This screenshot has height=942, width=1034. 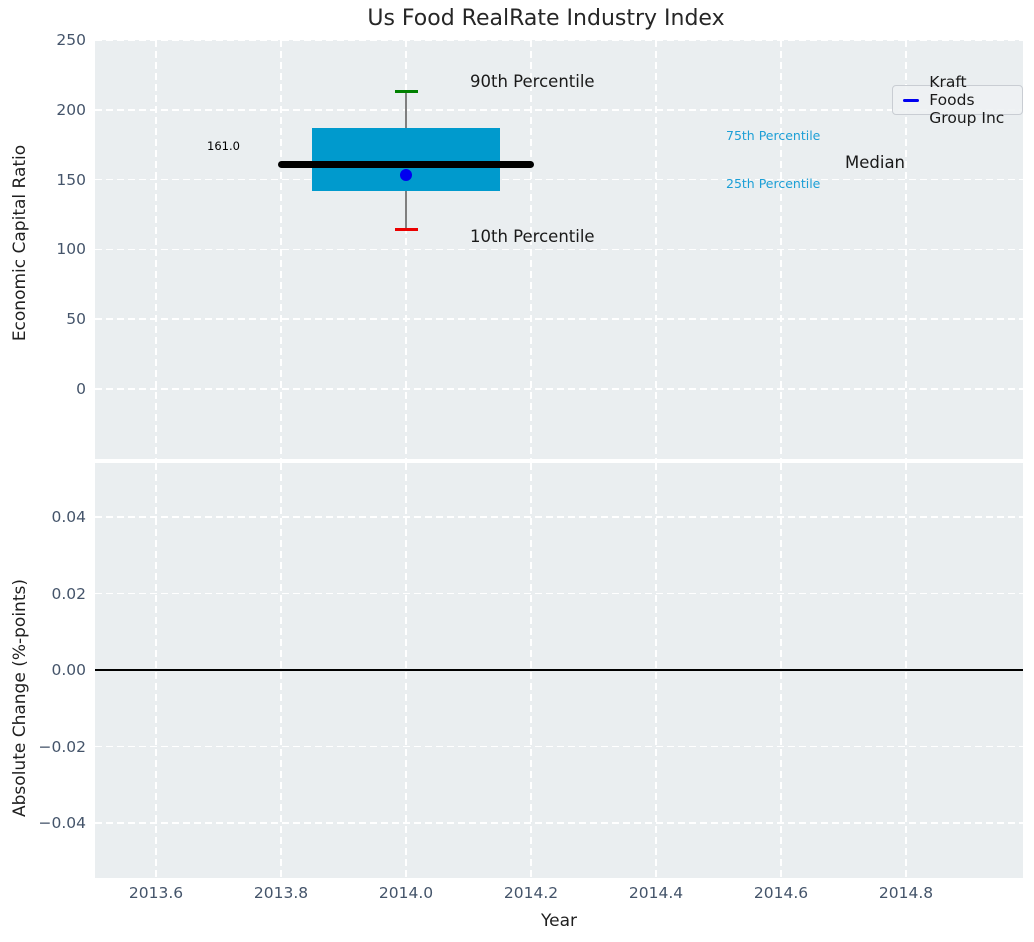 I want to click on 90th-percentile-cap, so click(x=406, y=92).